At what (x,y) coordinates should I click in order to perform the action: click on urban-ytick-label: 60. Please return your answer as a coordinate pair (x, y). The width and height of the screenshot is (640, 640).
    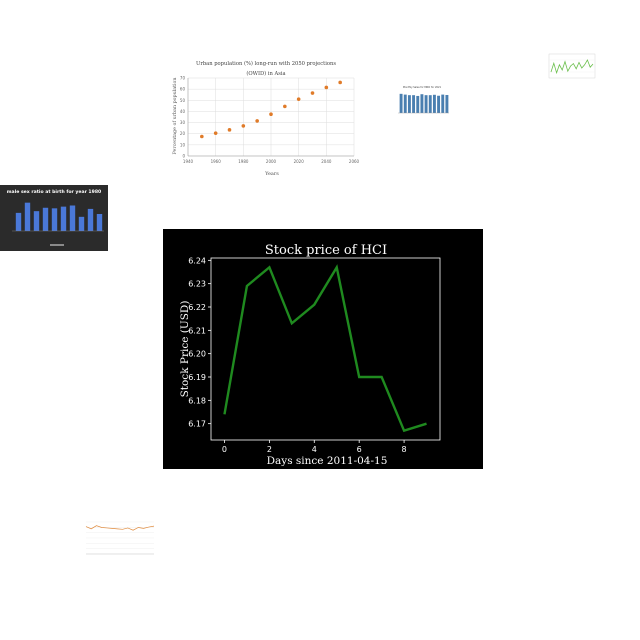
    Looking at the image, I should click on (183, 89).